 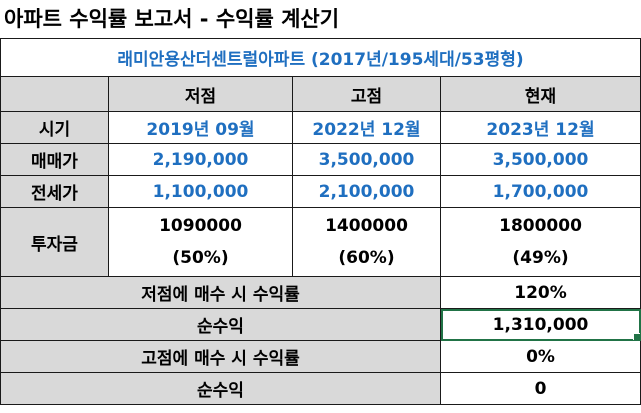 What do you see at coordinates (366, 258) in the screenshot?
I see `investment-high-ratio: (60%)` at bounding box center [366, 258].